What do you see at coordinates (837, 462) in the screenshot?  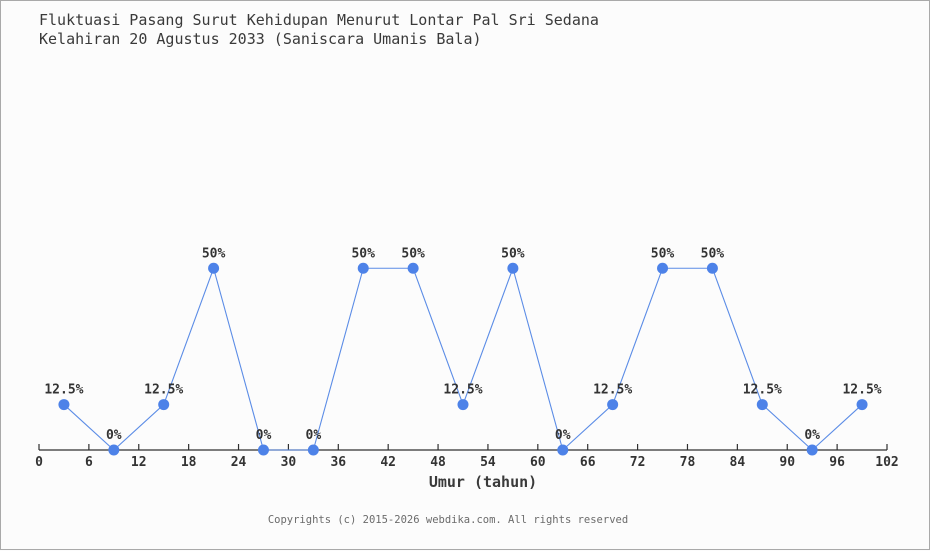 I see `x-tick-label: 96` at bounding box center [837, 462].